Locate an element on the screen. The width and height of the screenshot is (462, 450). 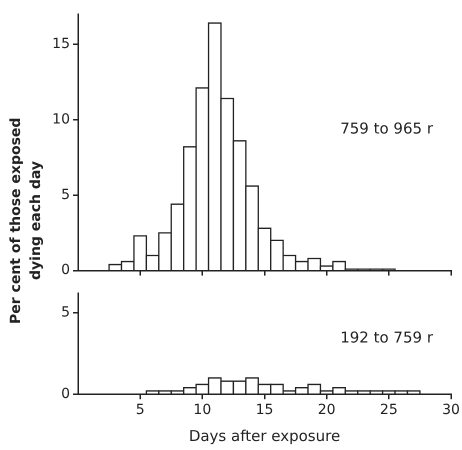
y-tick-label: 15 is located at coordinates (61, 44).